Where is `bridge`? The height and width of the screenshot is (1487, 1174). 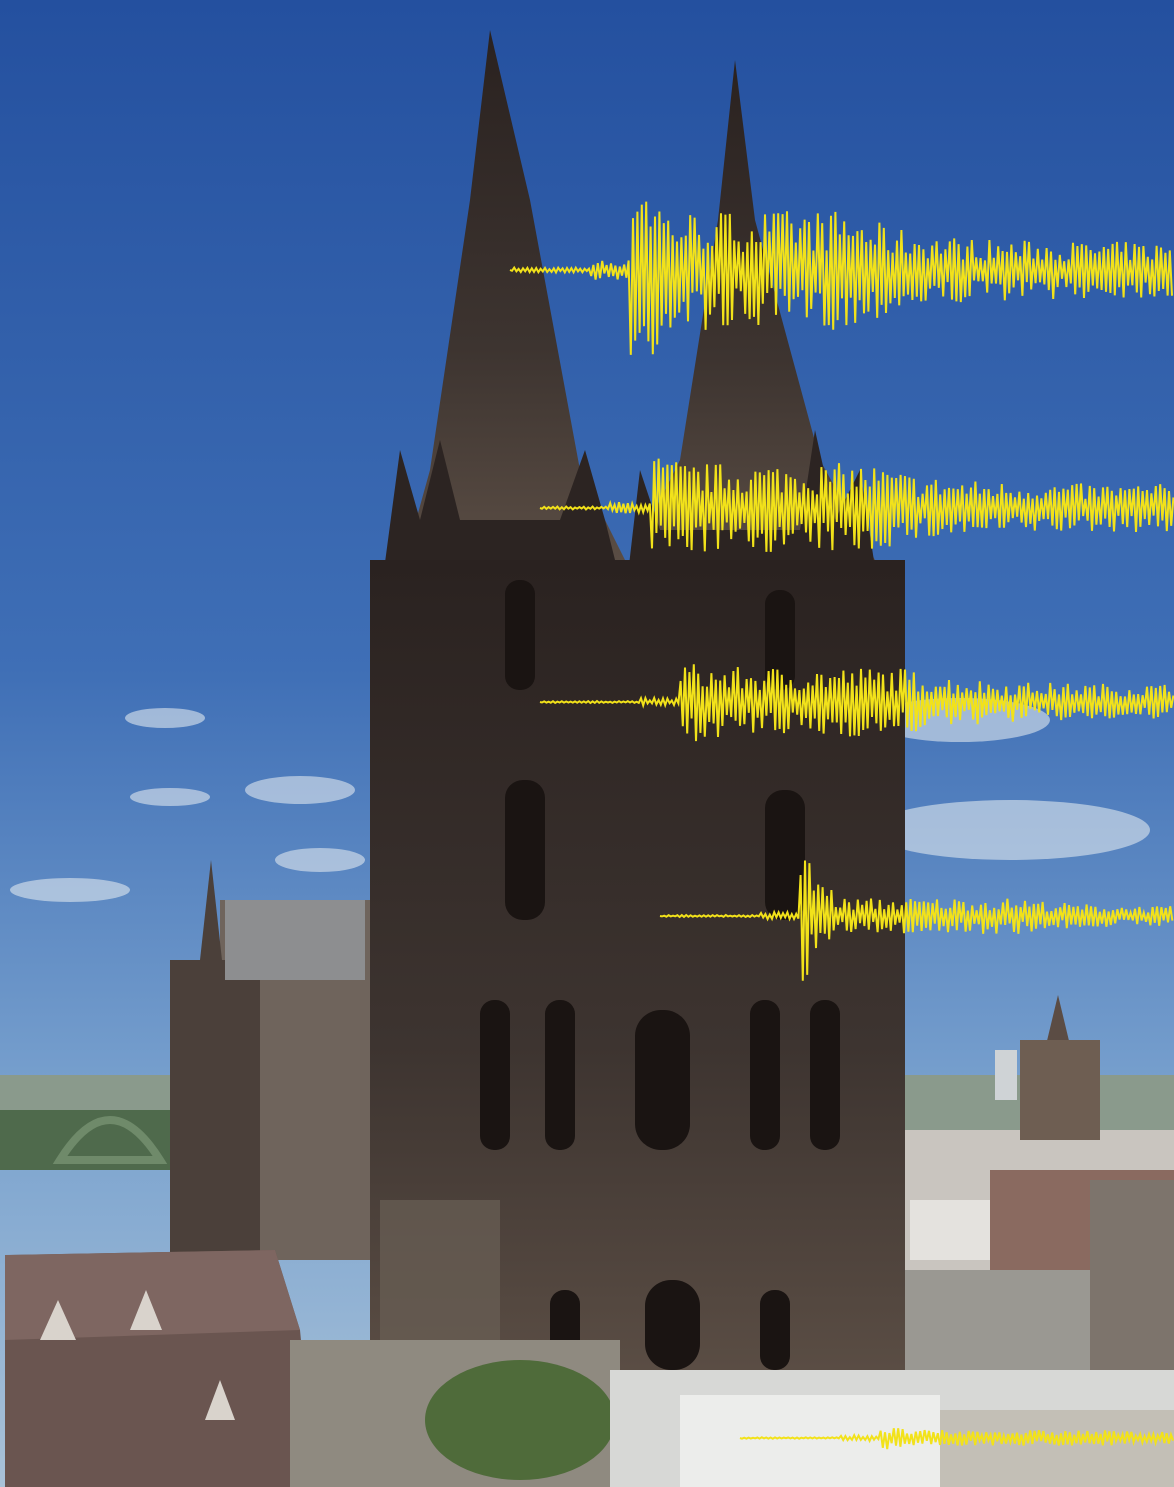
bridge is located at coordinates (110, 1140).